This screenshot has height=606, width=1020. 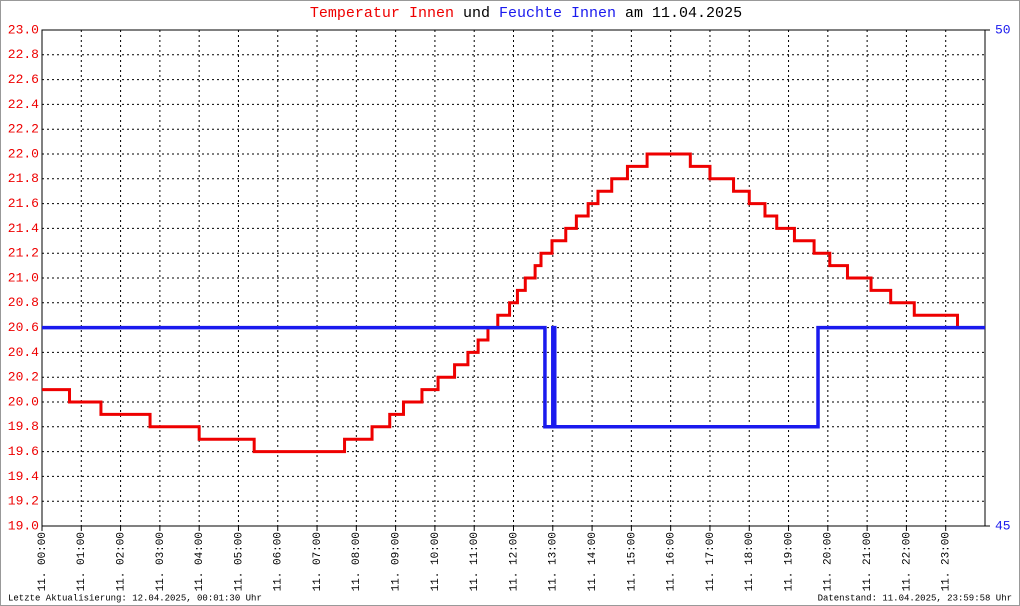 What do you see at coordinates (23, 501) in the screenshot?
I see `y-tick-label: 19.2` at bounding box center [23, 501].